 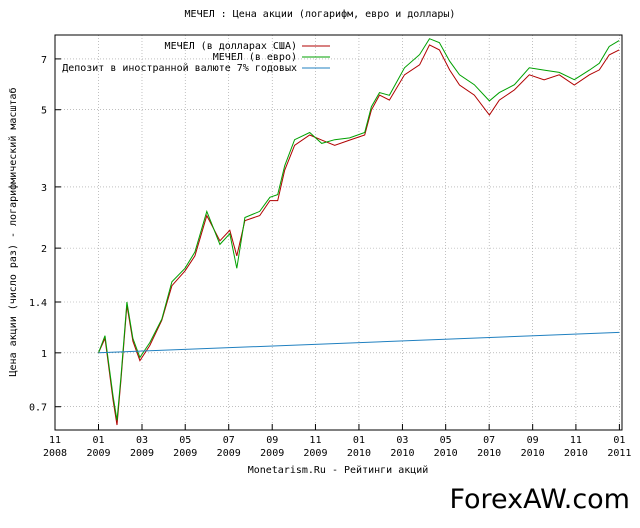 What do you see at coordinates (359, 342) in the screenshot?
I see `series-line` at bounding box center [359, 342].